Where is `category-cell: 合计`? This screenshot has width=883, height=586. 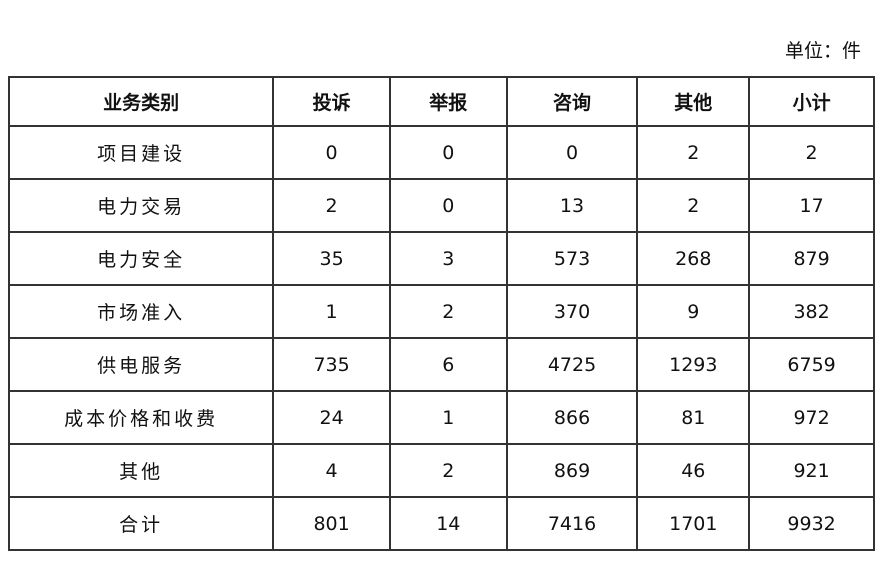
category-cell: 合计 is located at coordinates (141, 523).